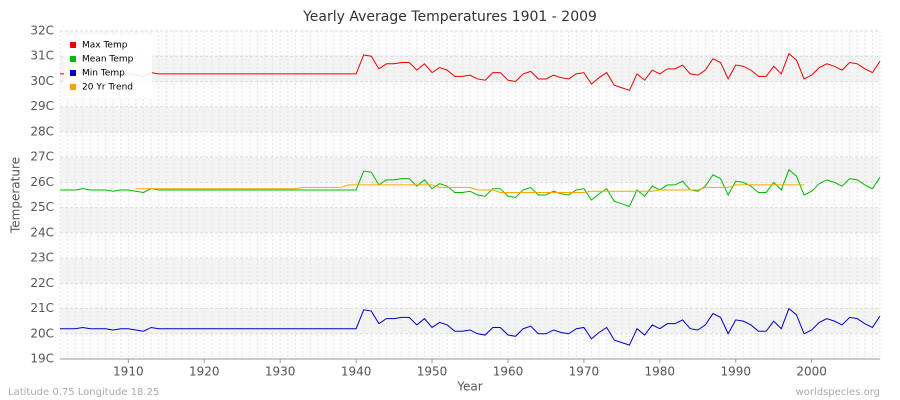 The height and width of the screenshot is (400, 900). Describe the element at coordinates (42, 232) in the screenshot. I see `y-tick-label: 24C` at that location.